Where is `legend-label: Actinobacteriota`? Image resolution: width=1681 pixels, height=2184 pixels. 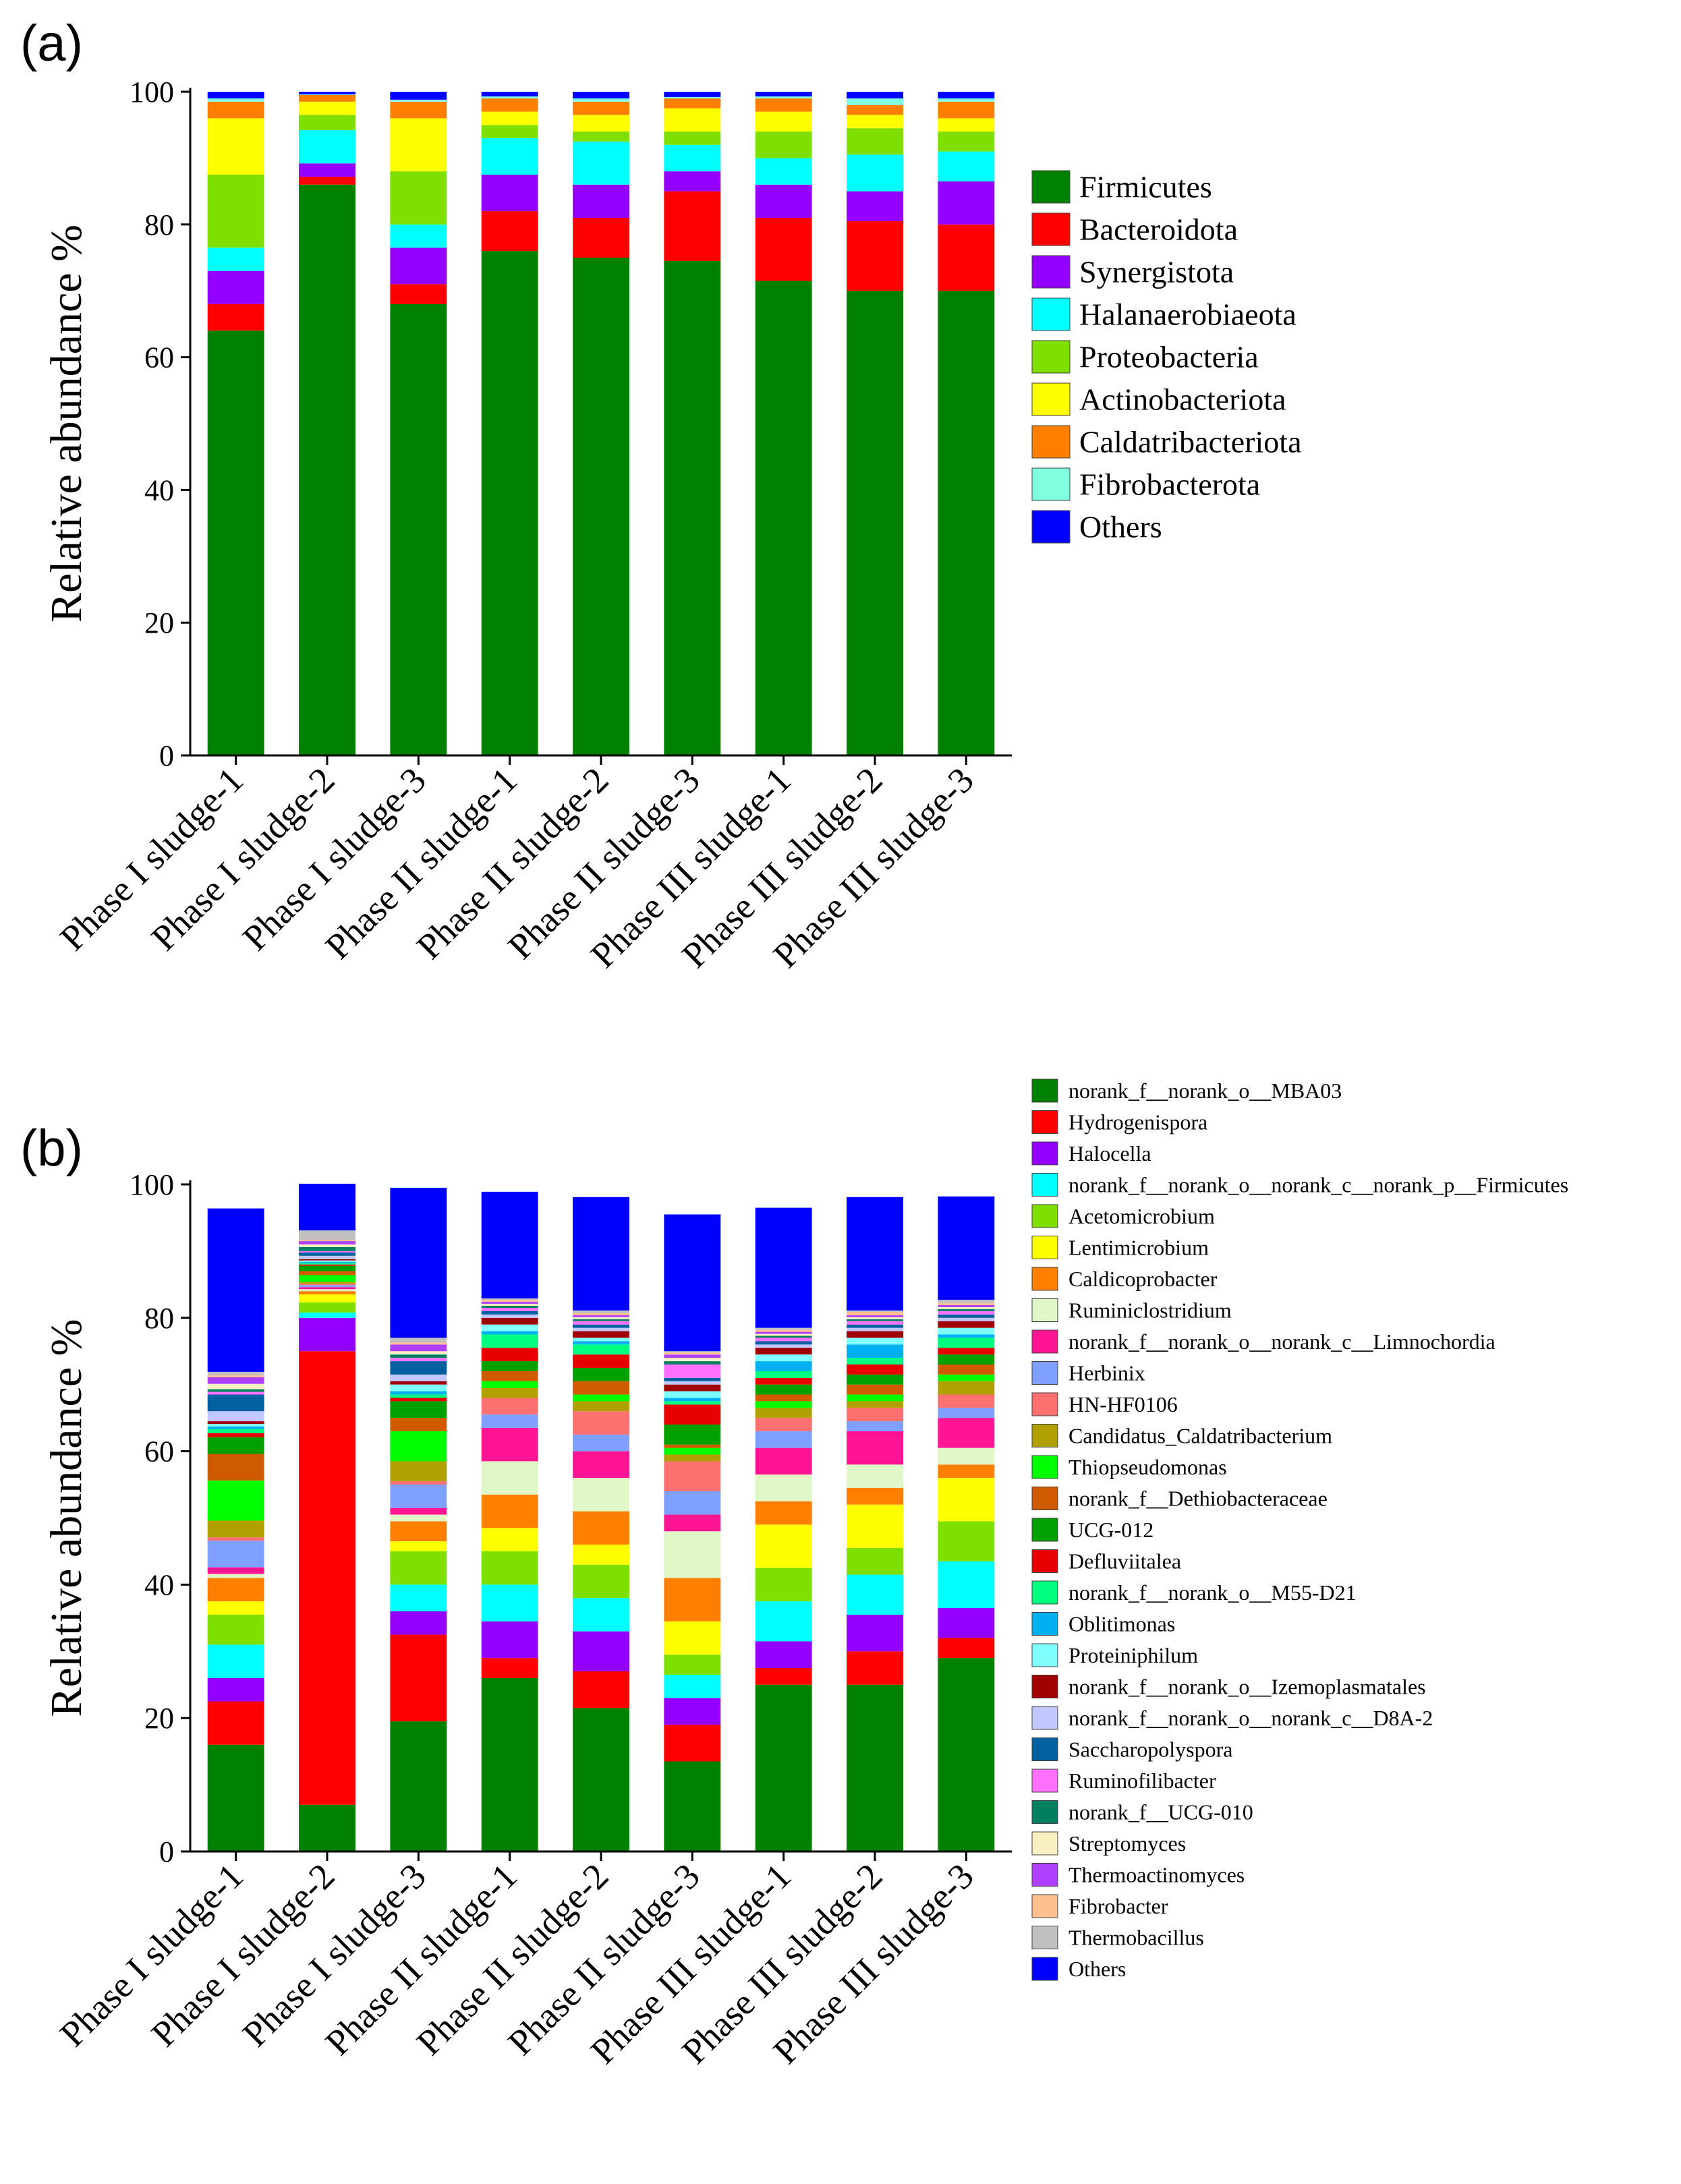 legend-label: Actinobacteriota is located at coordinates (1182, 399).